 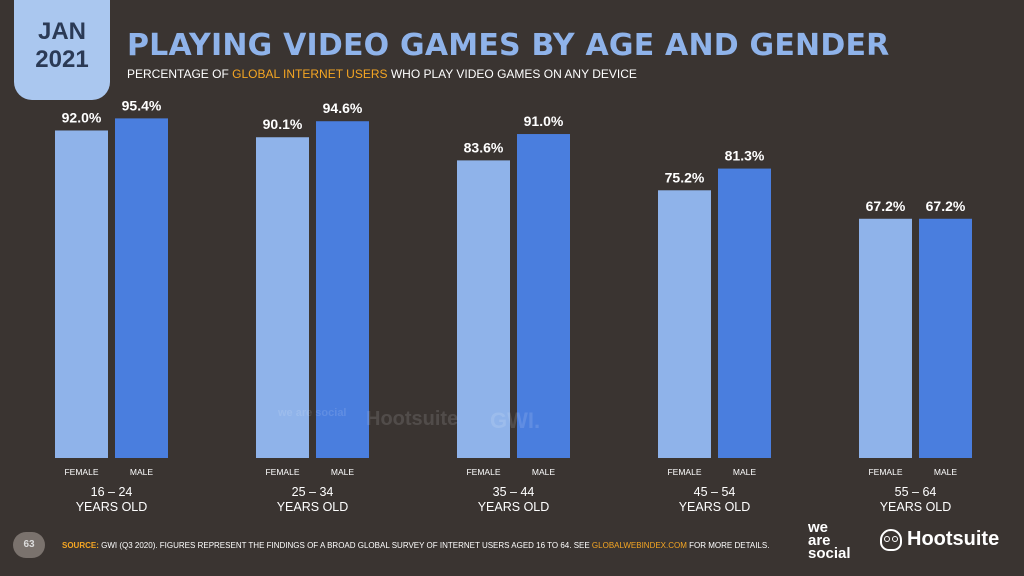 What do you see at coordinates (891, 539) in the screenshot?
I see `owl-icon` at bounding box center [891, 539].